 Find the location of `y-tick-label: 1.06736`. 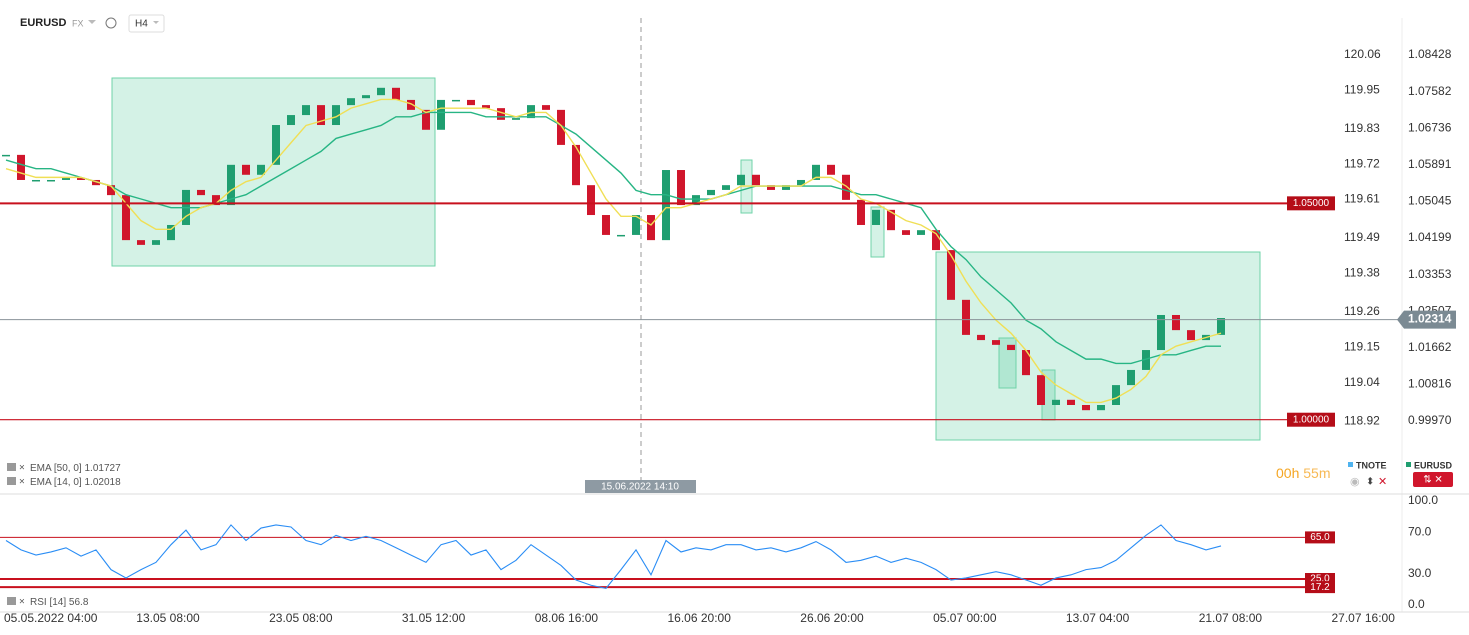

y-tick-label: 1.06736 is located at coordinates (1430, 127).